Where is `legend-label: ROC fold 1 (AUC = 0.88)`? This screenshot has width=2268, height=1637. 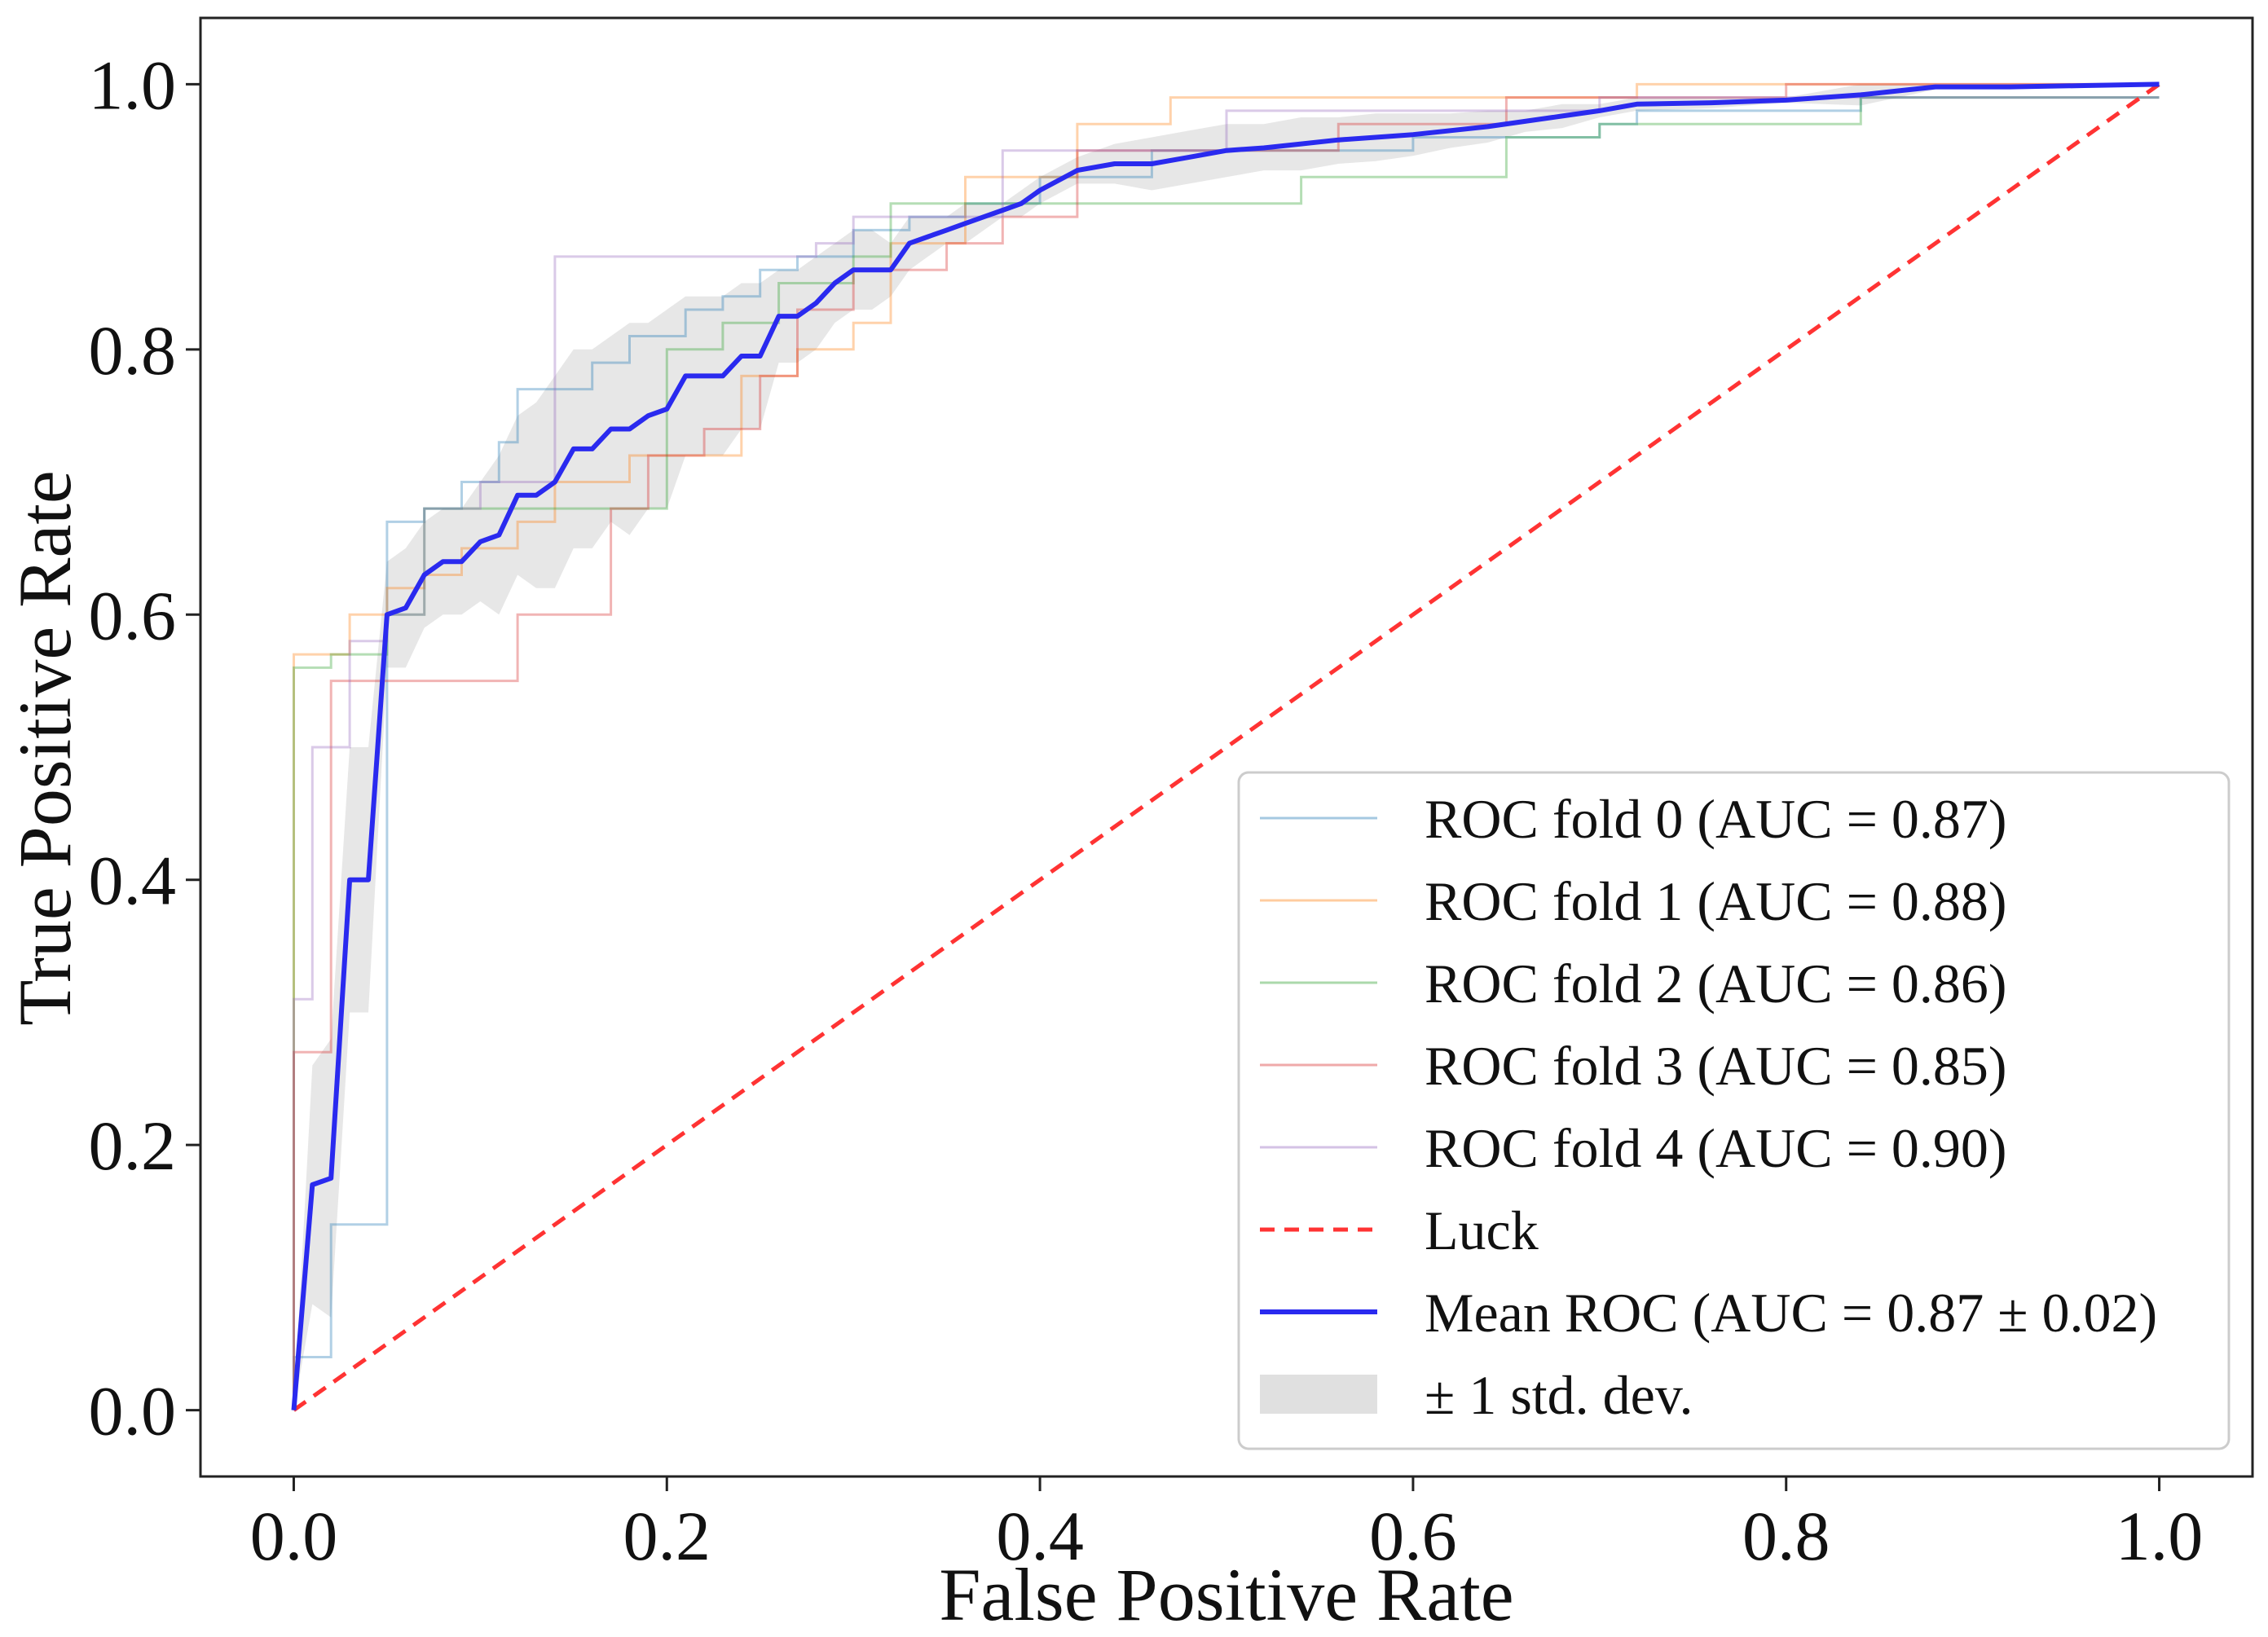 legend-label: ROC fold 1 (AUC = 0.88) is located at coordinates (1716, 901).